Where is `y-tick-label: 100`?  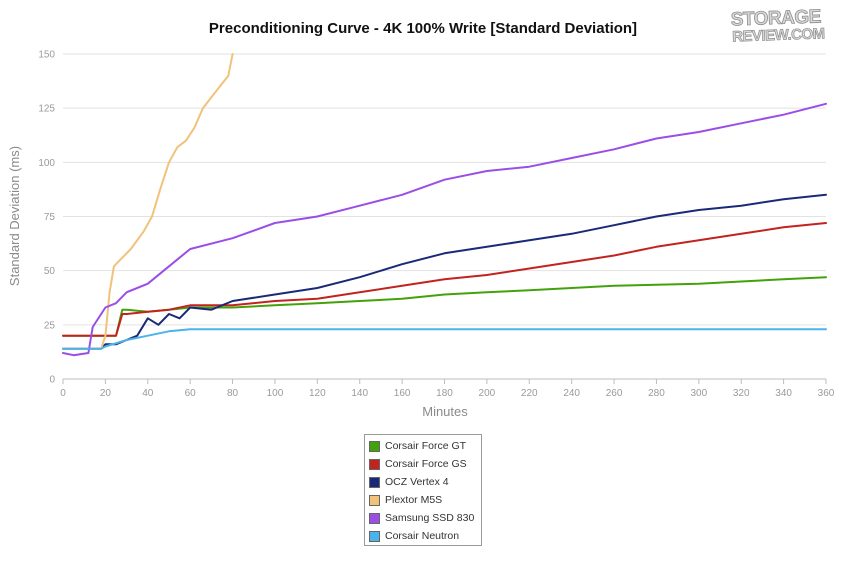
y-tick-label: 100 is located at coordinates (46, 163).